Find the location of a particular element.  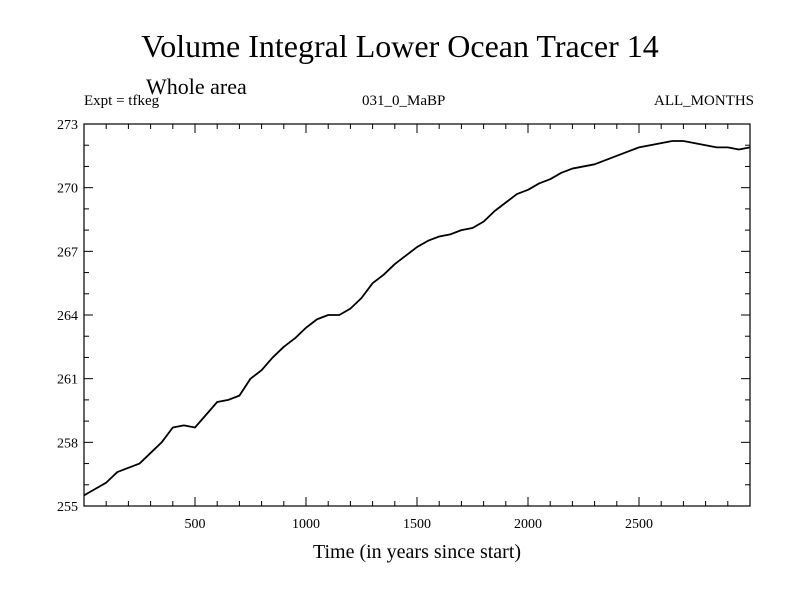

x-tick-label: 500 is located at coordinates (195, 524).